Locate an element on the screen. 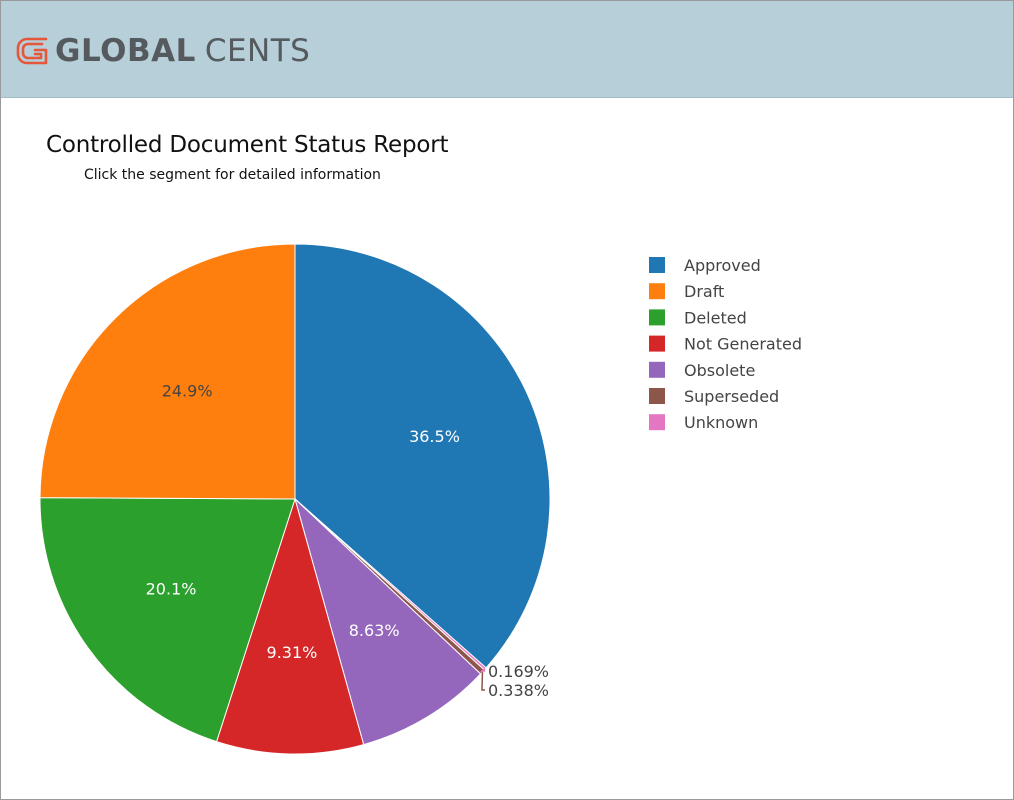  legend-item-not-generated: Not Generated is located at coordinates (725, 344).